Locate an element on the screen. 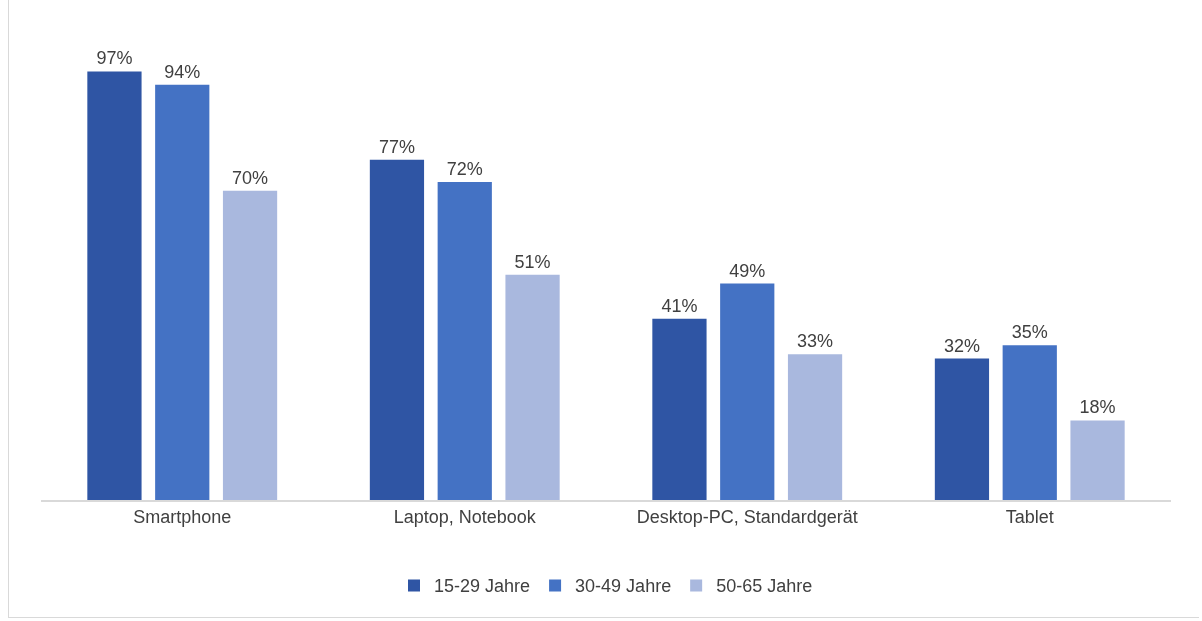 This screenshot has height=621, width=1202. legend-label: 30-49 Jahre is located at coordinates (623, 586).